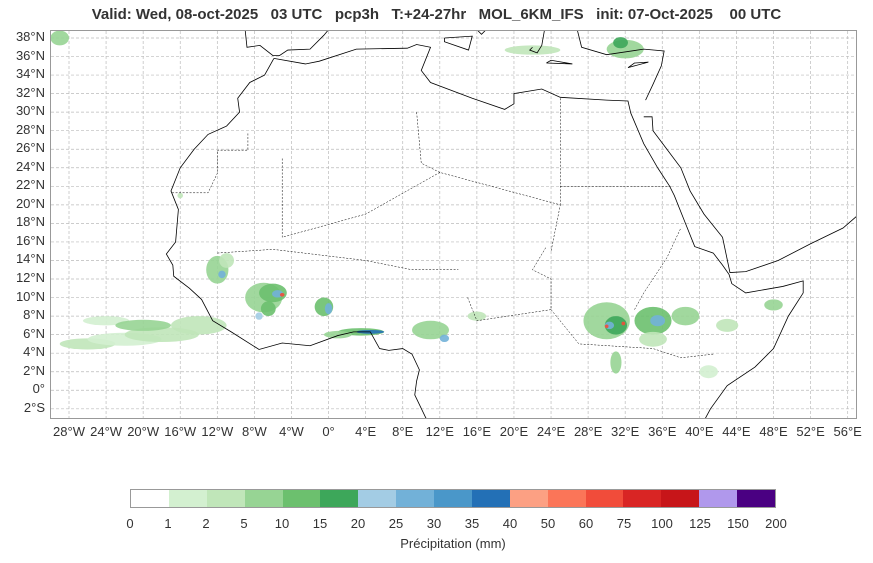 Image resolution: width=873 pixels, height=563 pixels. I want to click on lat-label: 12°N, so click(30, 278).